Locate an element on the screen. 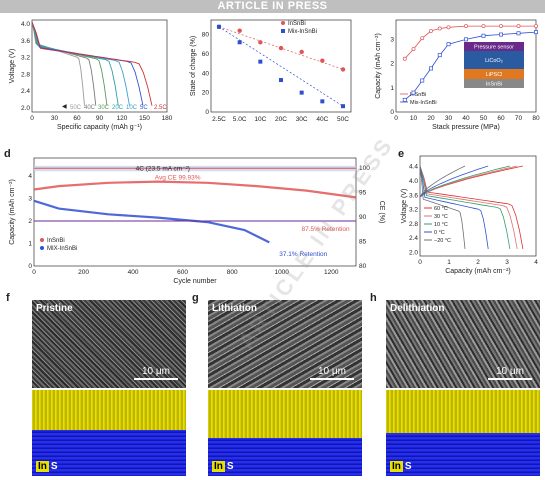 This screenshot has height=480, width=545. chart-c-xtick-8: 80 is located at coordinates (536, 118).